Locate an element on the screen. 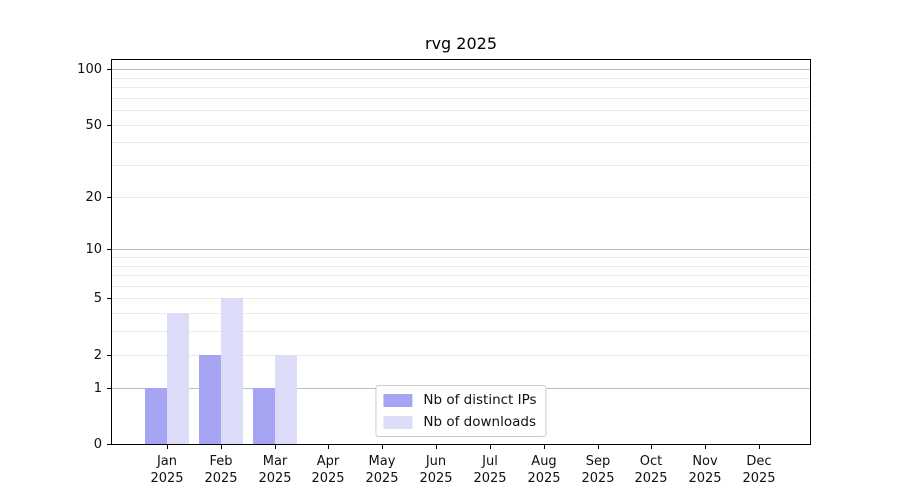 Image resolution: width=900 pixels, height=500 pixels. x-tick-label-sep: Sep 2025 is located at coordinates (598, 470).